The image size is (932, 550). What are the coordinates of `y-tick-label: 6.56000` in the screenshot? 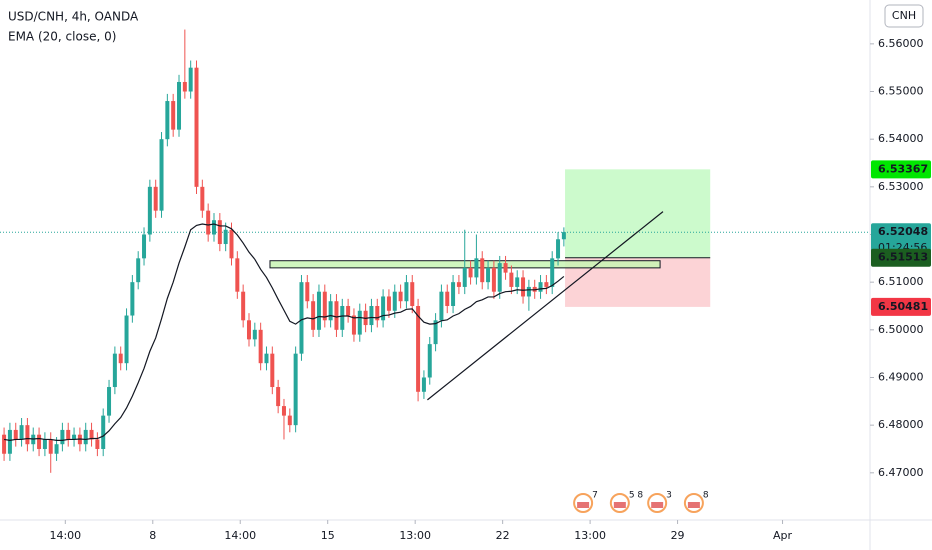 It's located at (901, 43).